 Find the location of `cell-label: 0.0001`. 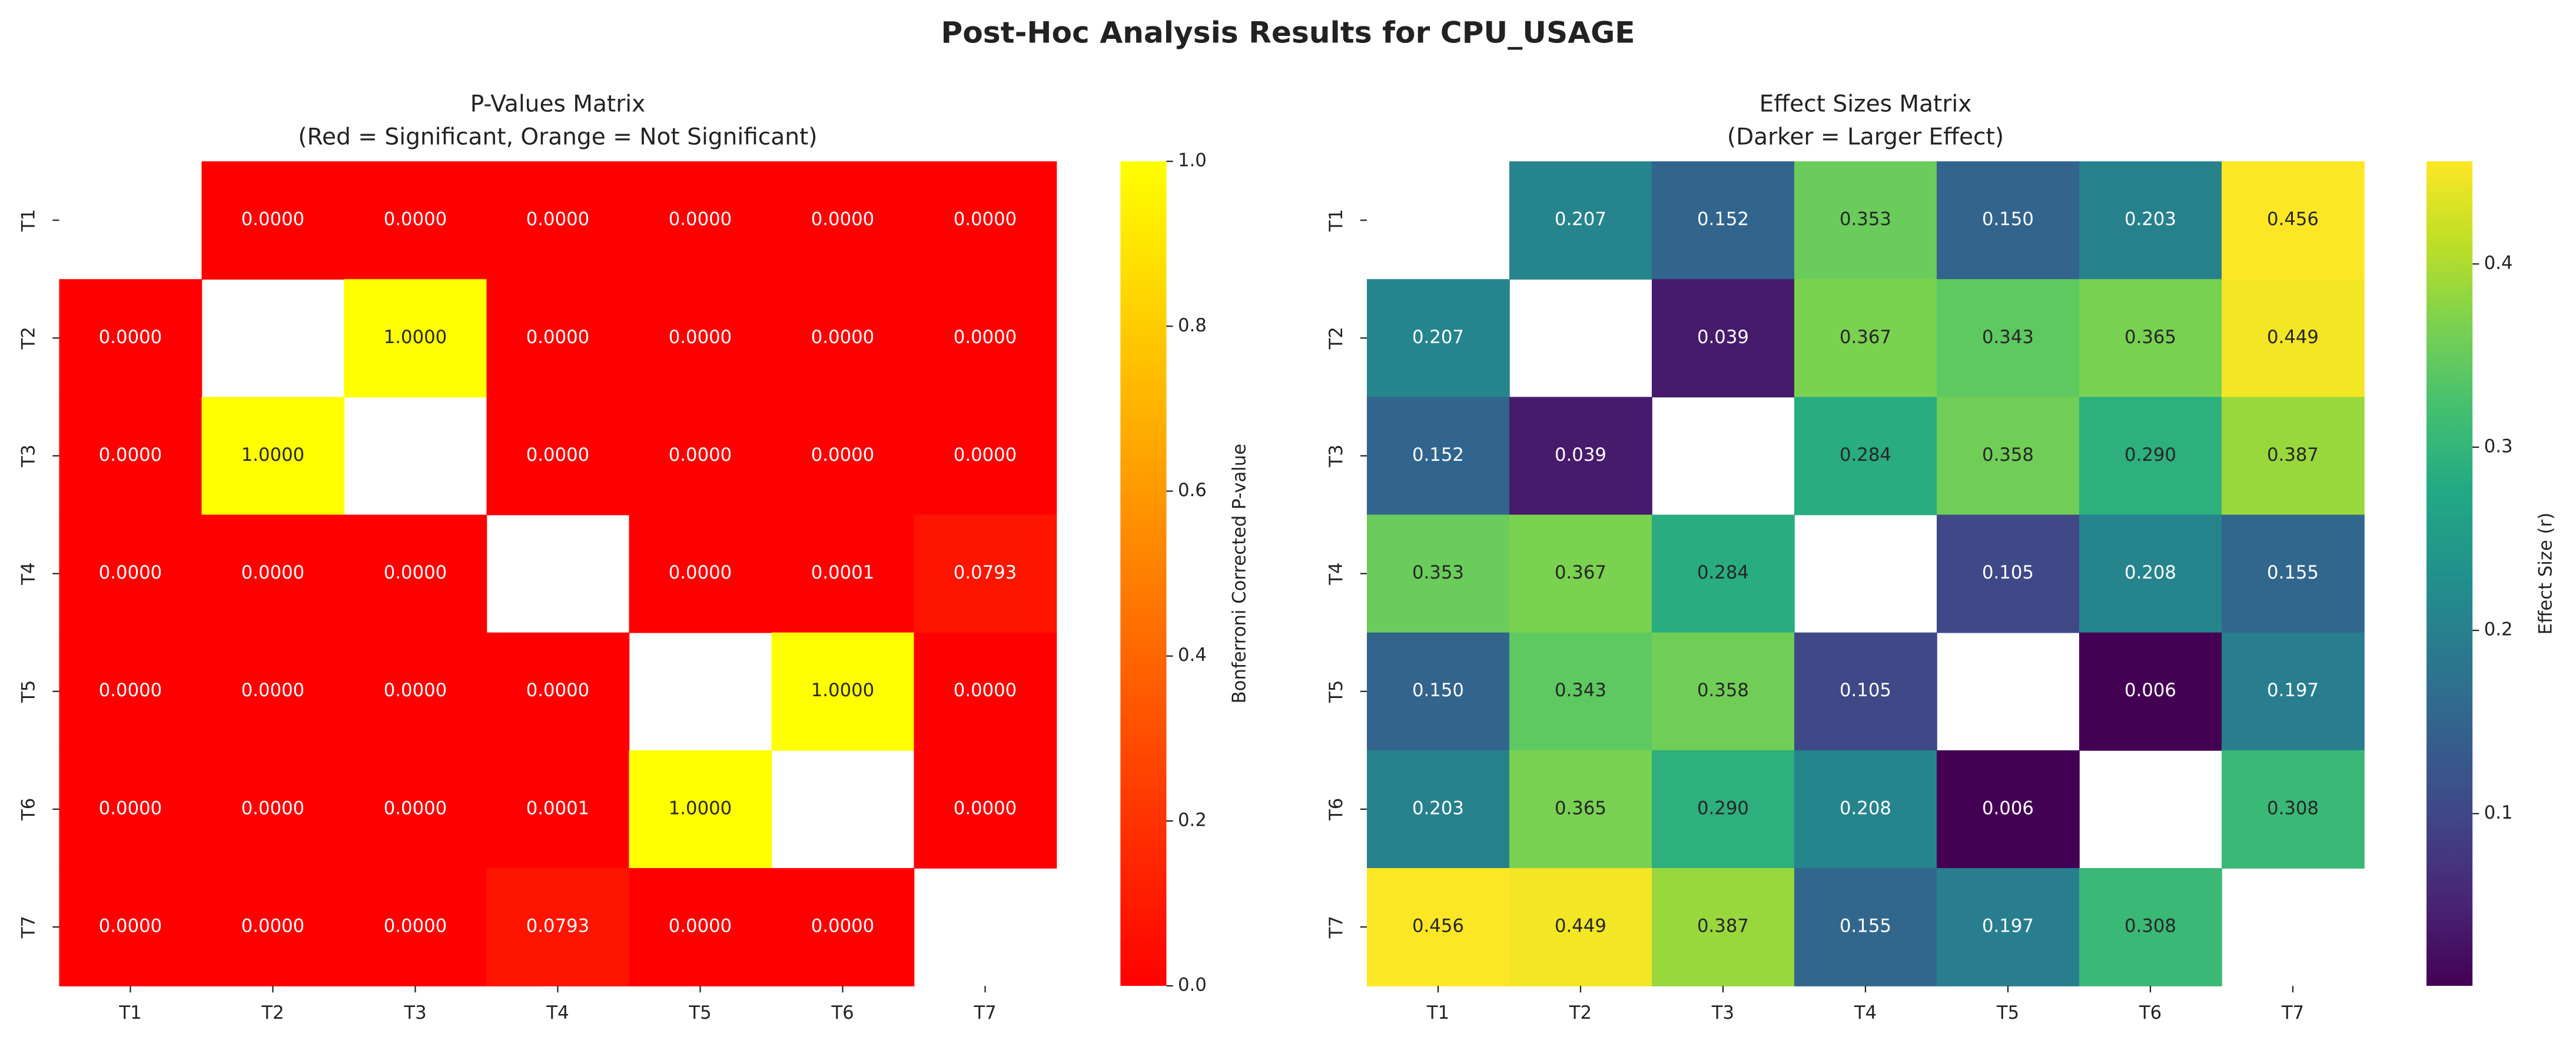

cell-label: 0.0001 is located at coordinates (842, 573).